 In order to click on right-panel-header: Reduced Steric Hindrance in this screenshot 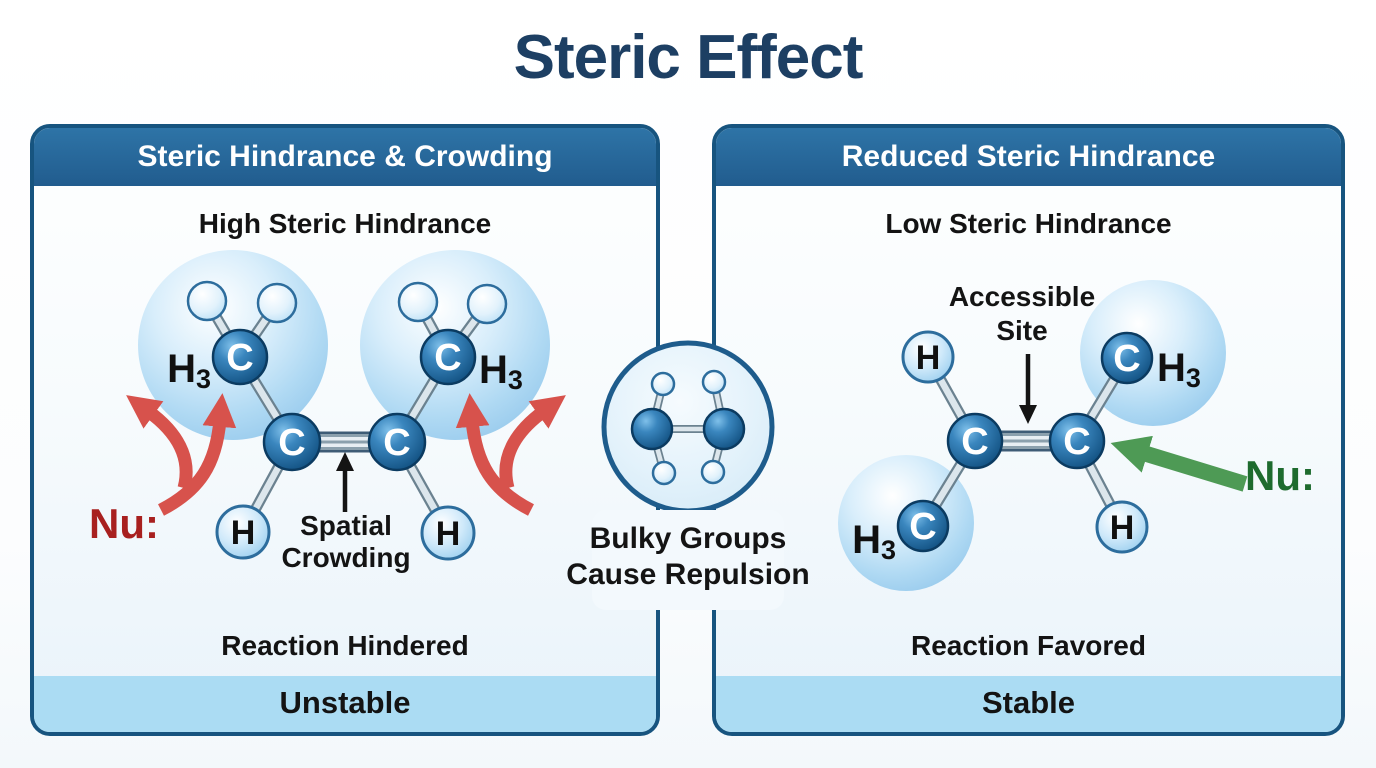, I will do `click(1028, 157)`.